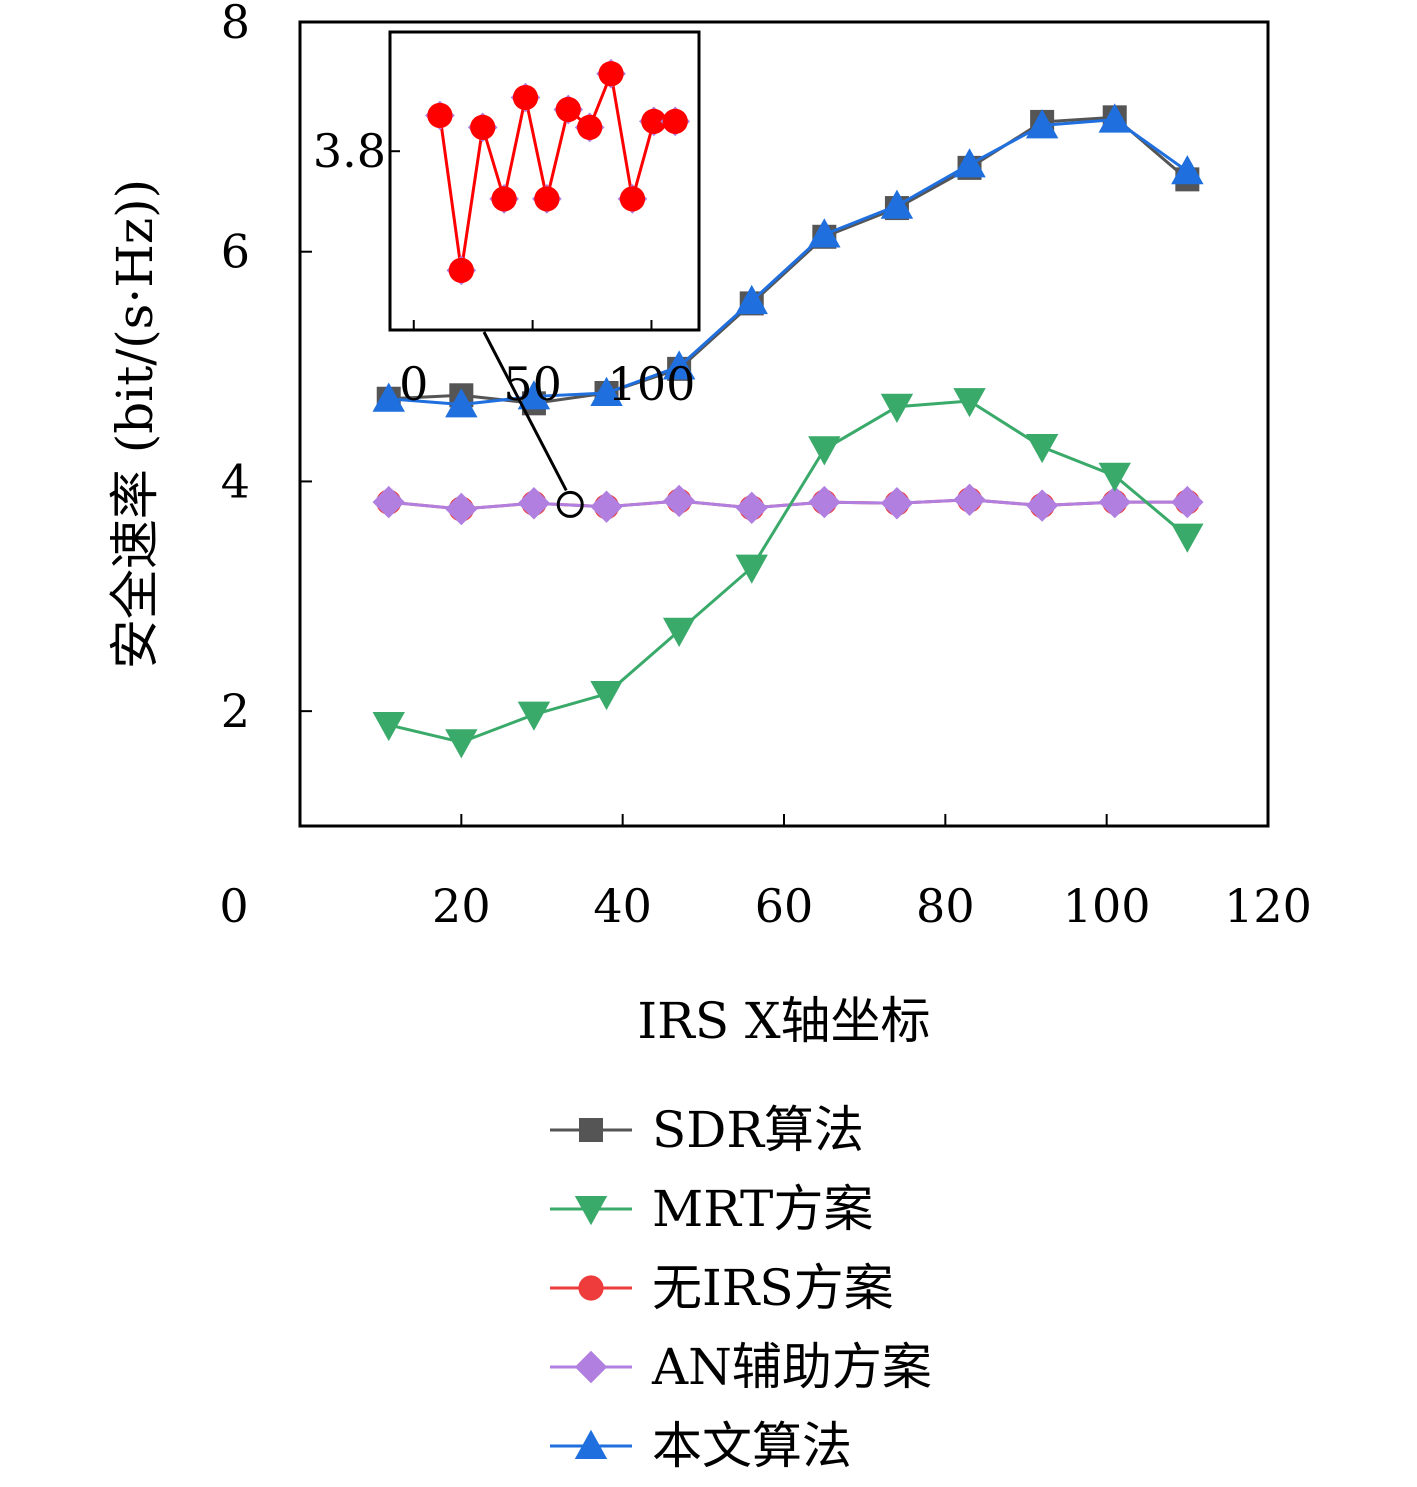 The height and width of the screenshot is (1487, 1417). I want to click on y-tick-label: 2, so click(235, 711).